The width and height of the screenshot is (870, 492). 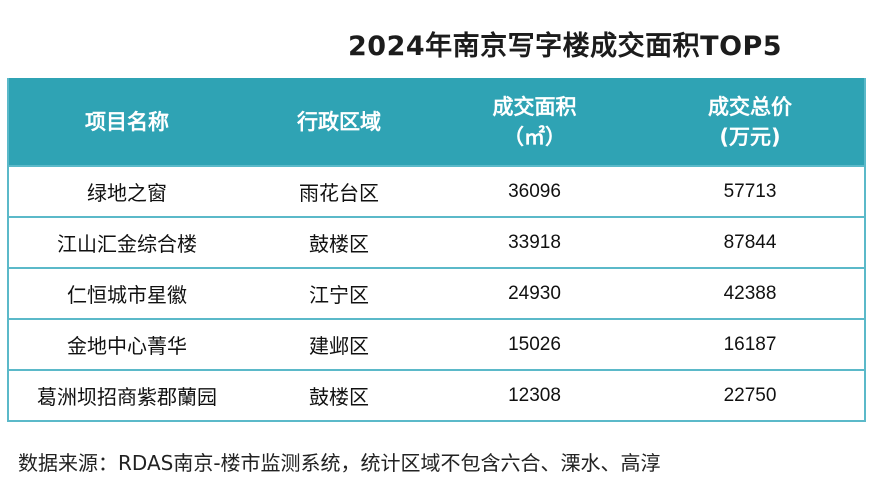 What do you see at coordinates (534, 136) in the screenshot?
I see `header-area-unit: （㎡）` at bounding box center [534, 136].